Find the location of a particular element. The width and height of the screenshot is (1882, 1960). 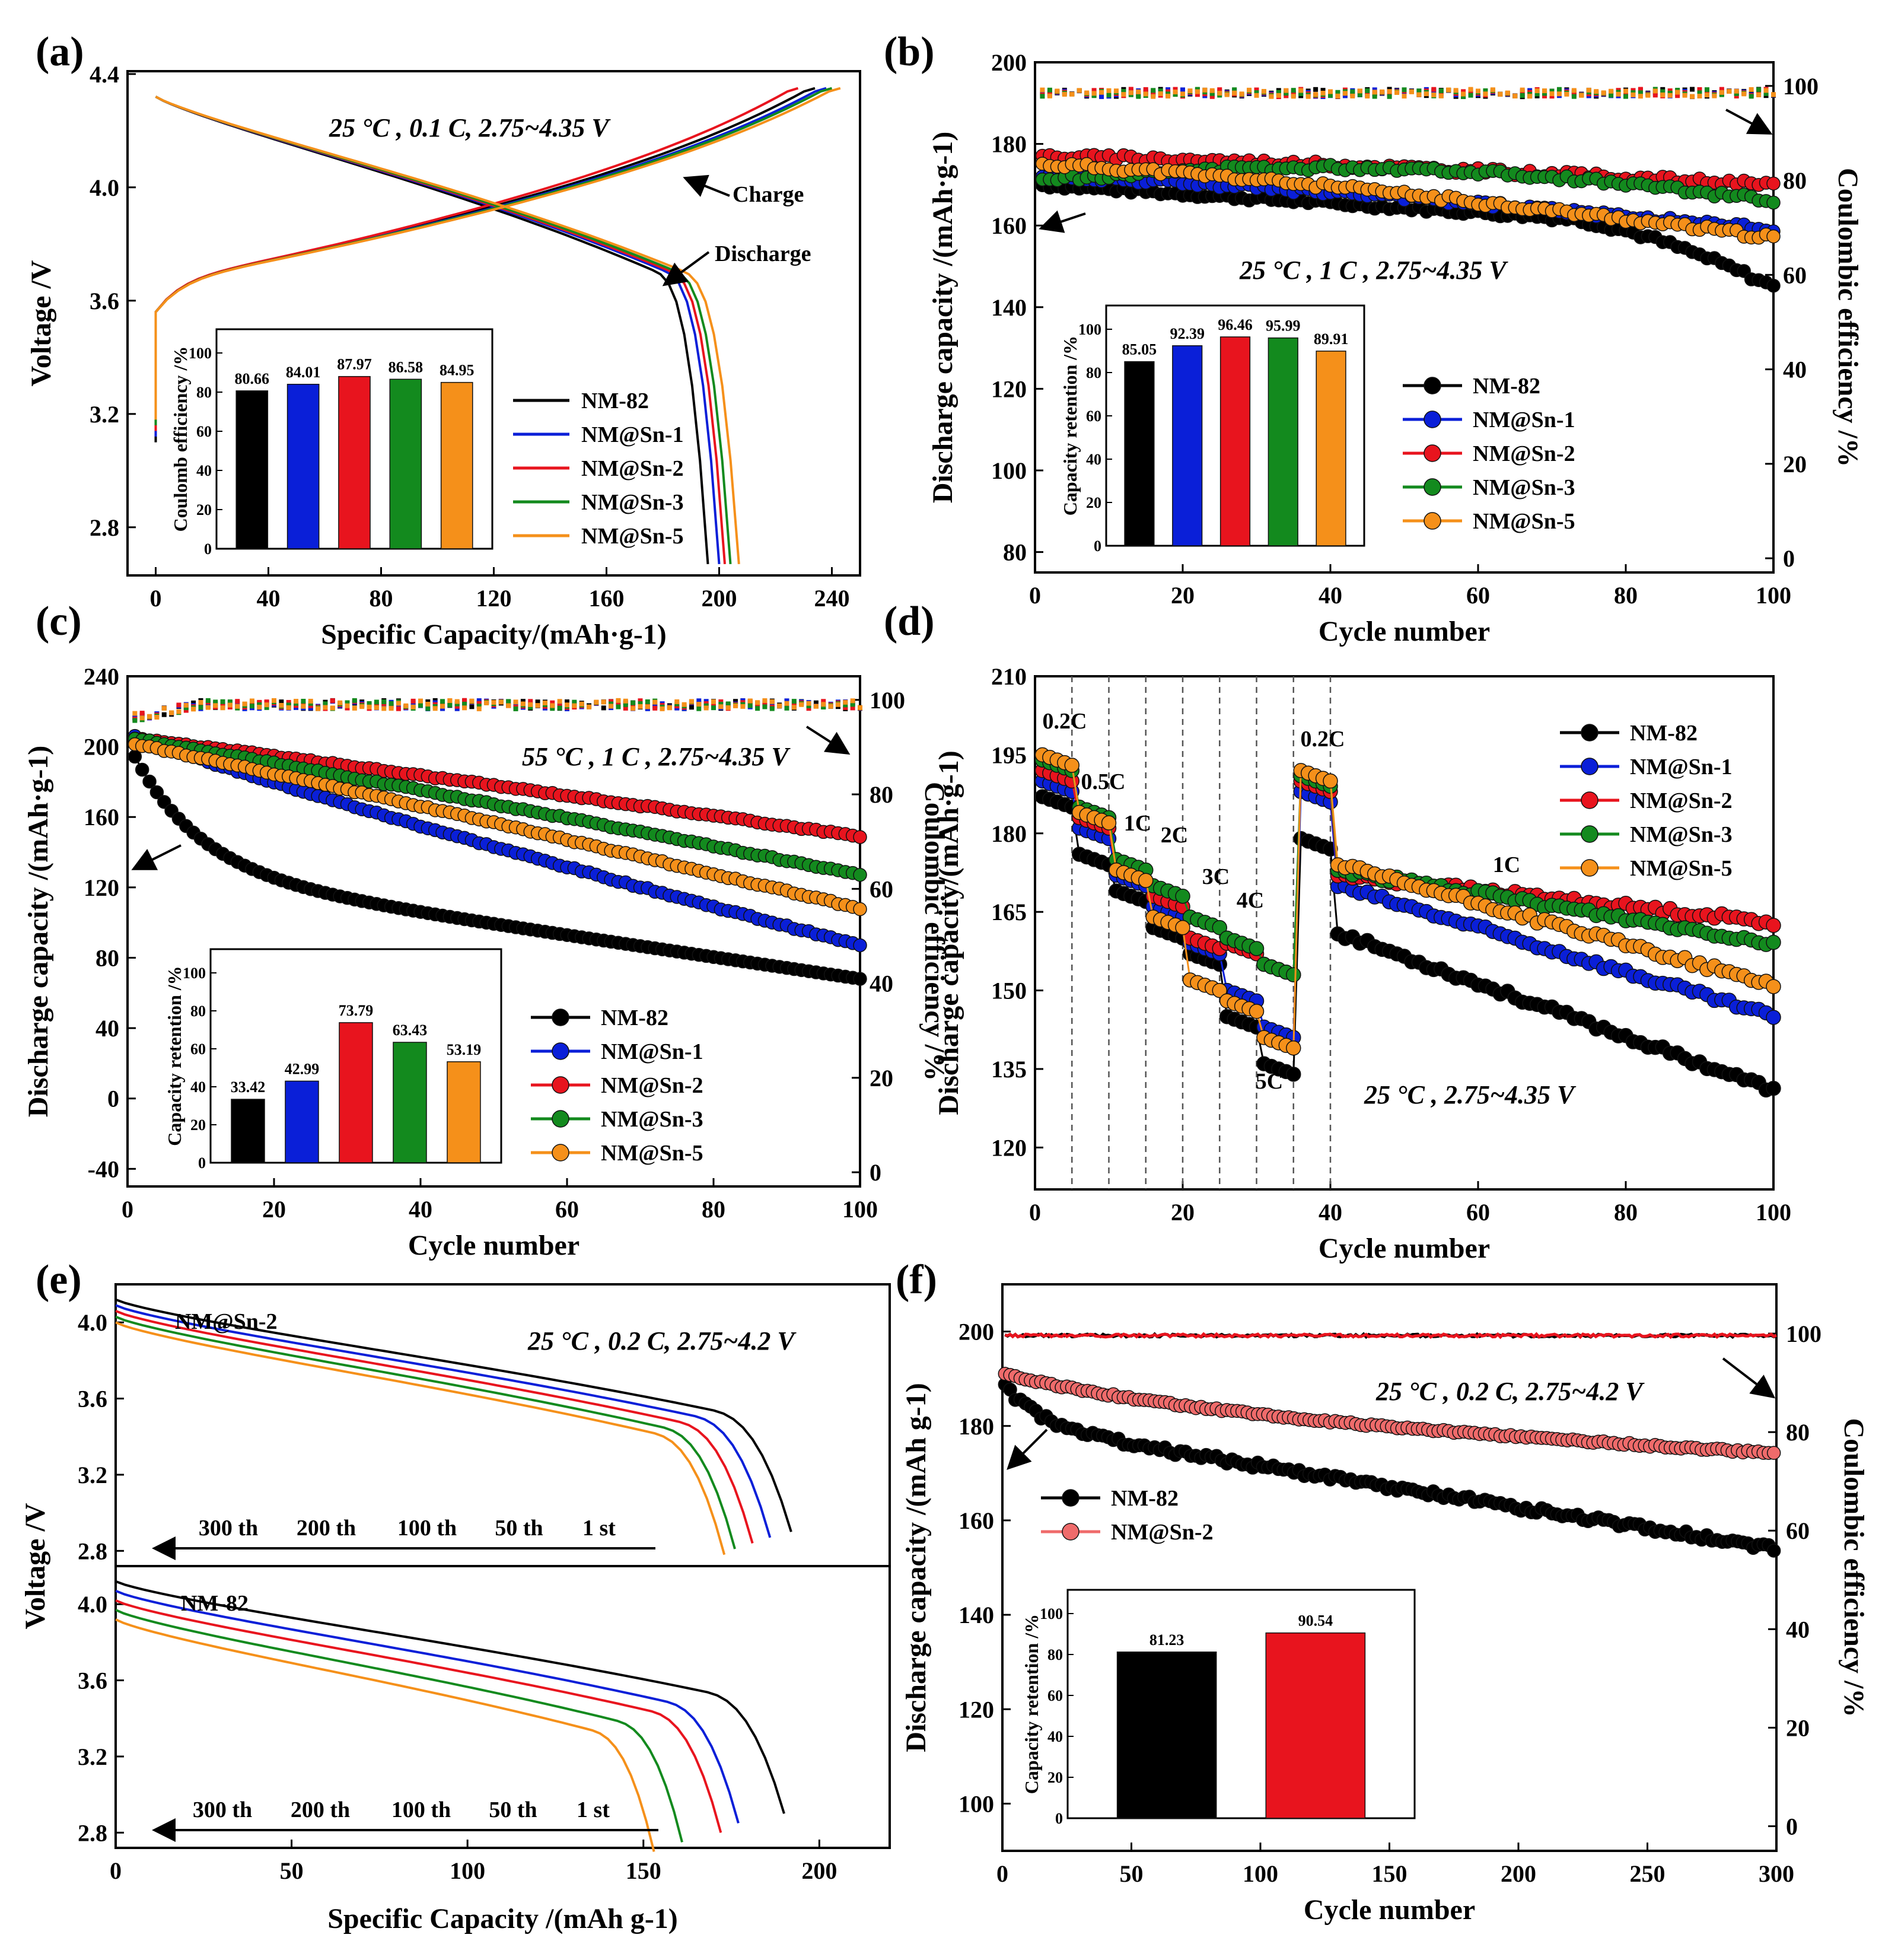

inset-tick-label: 40 is located at coordinates (204, 470).